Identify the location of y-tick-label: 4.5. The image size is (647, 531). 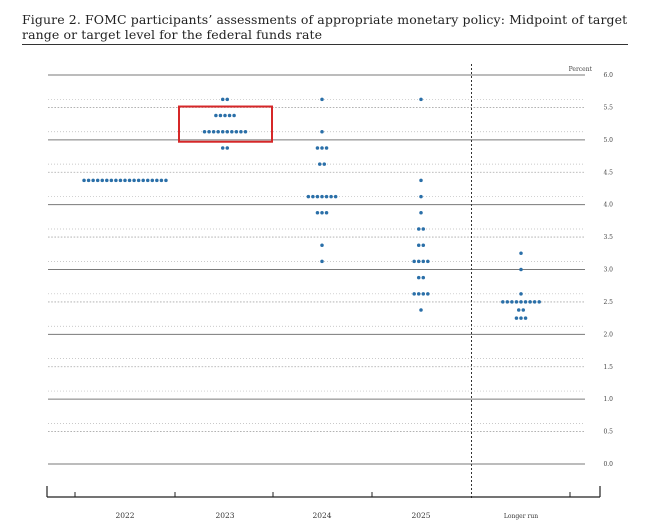
(608, 172).